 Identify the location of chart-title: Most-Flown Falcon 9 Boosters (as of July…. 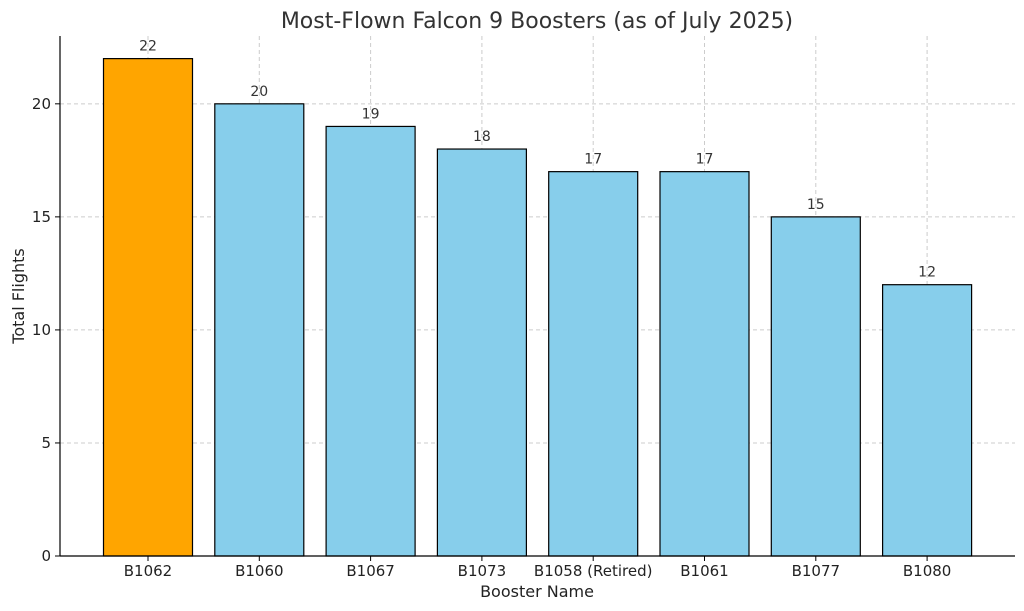
(537, 21).